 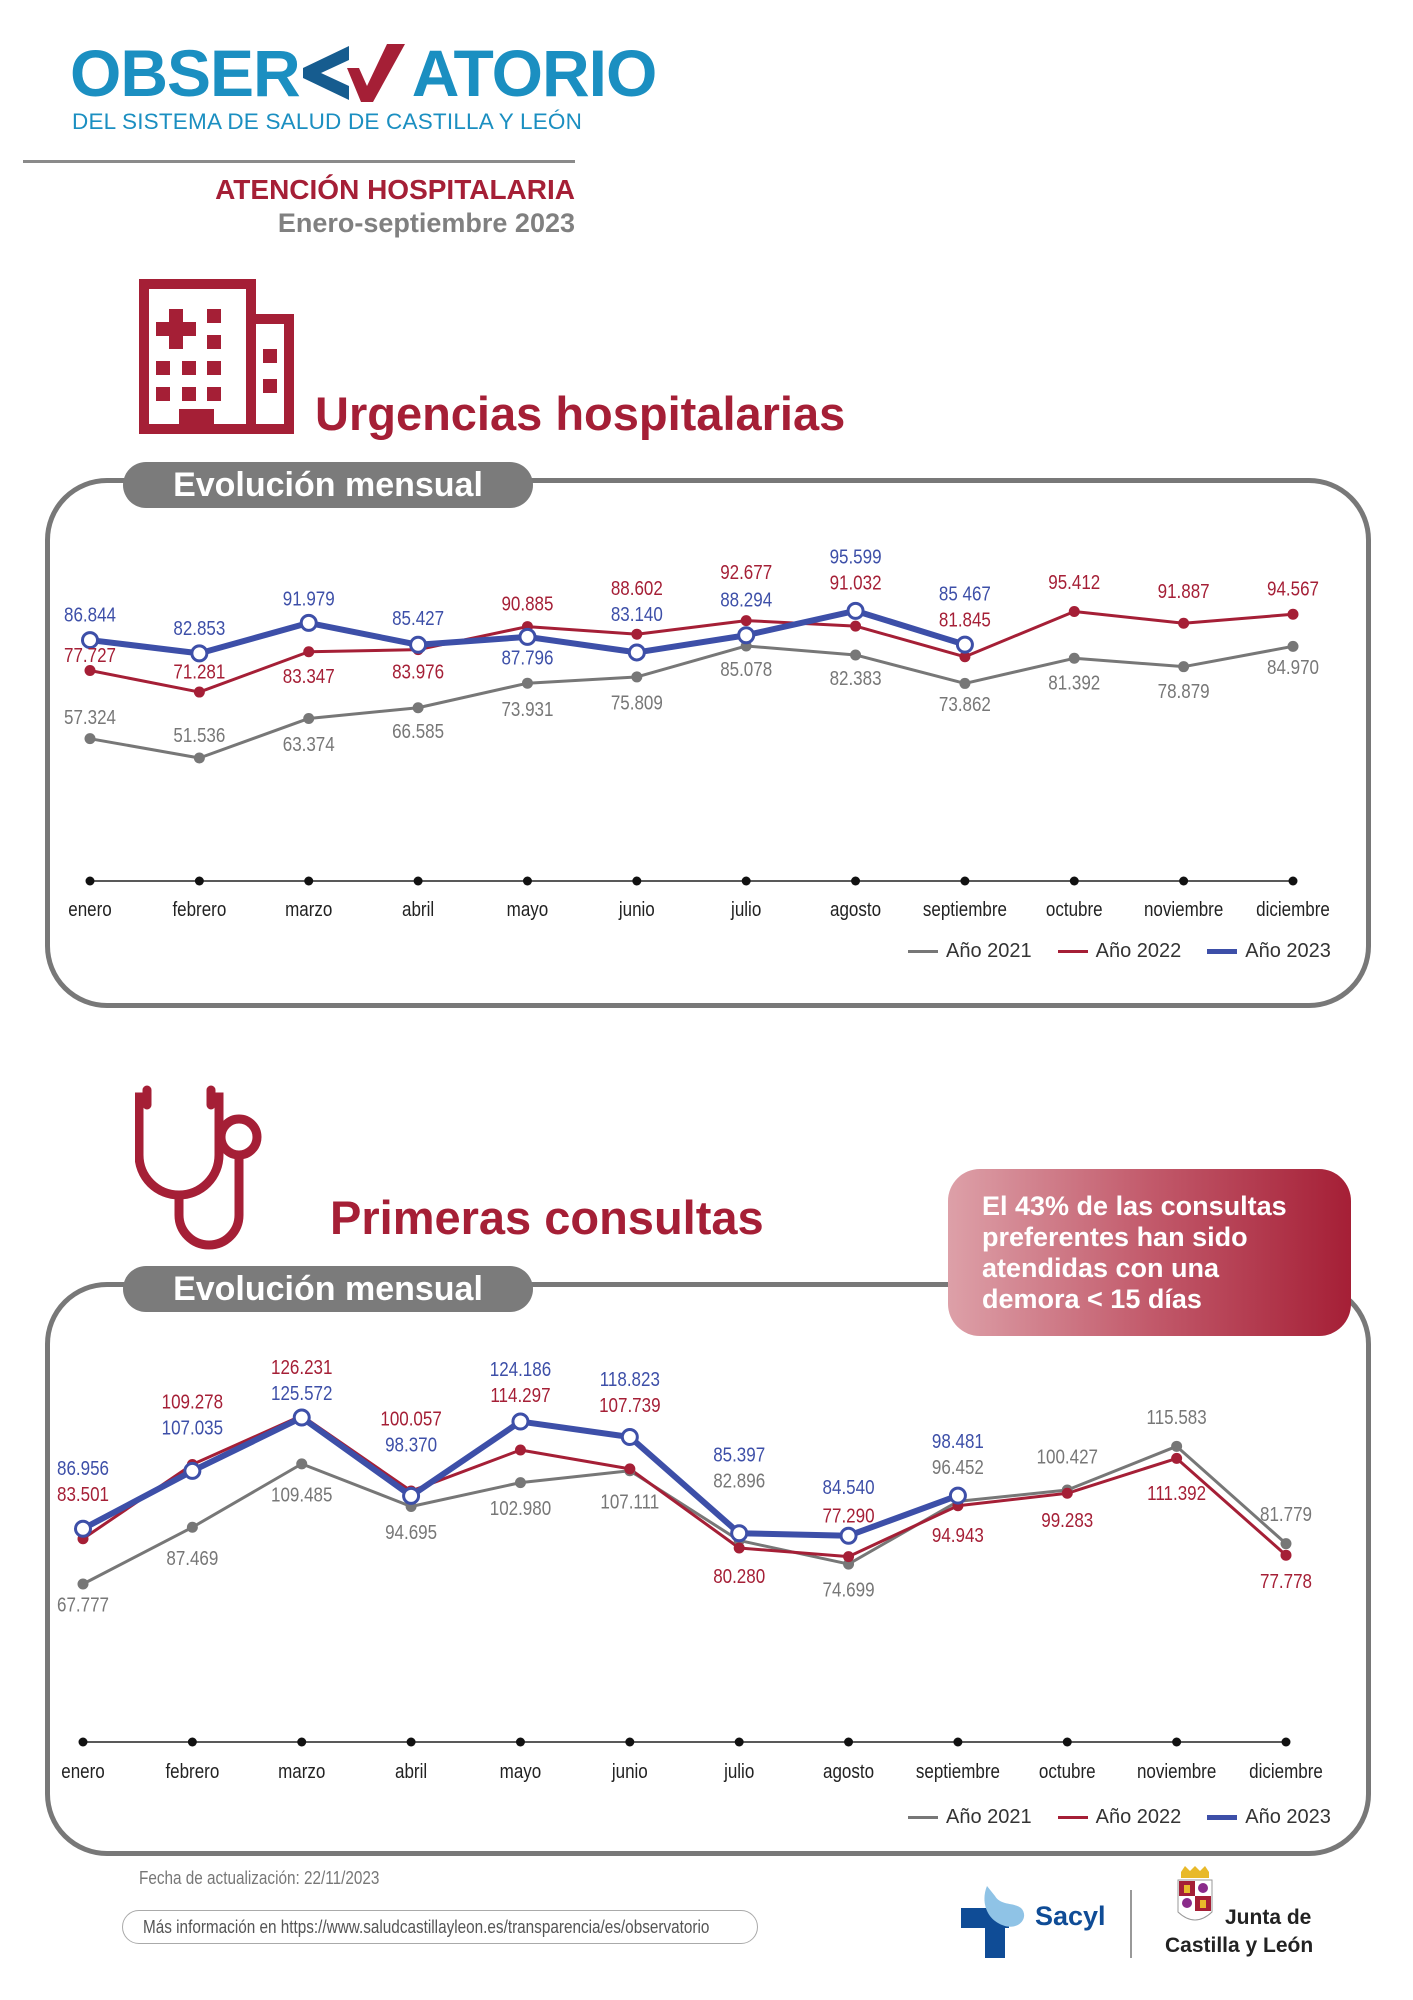 I want to click on callout-line: preferentes han sido, so click(x=1115, y=1237).